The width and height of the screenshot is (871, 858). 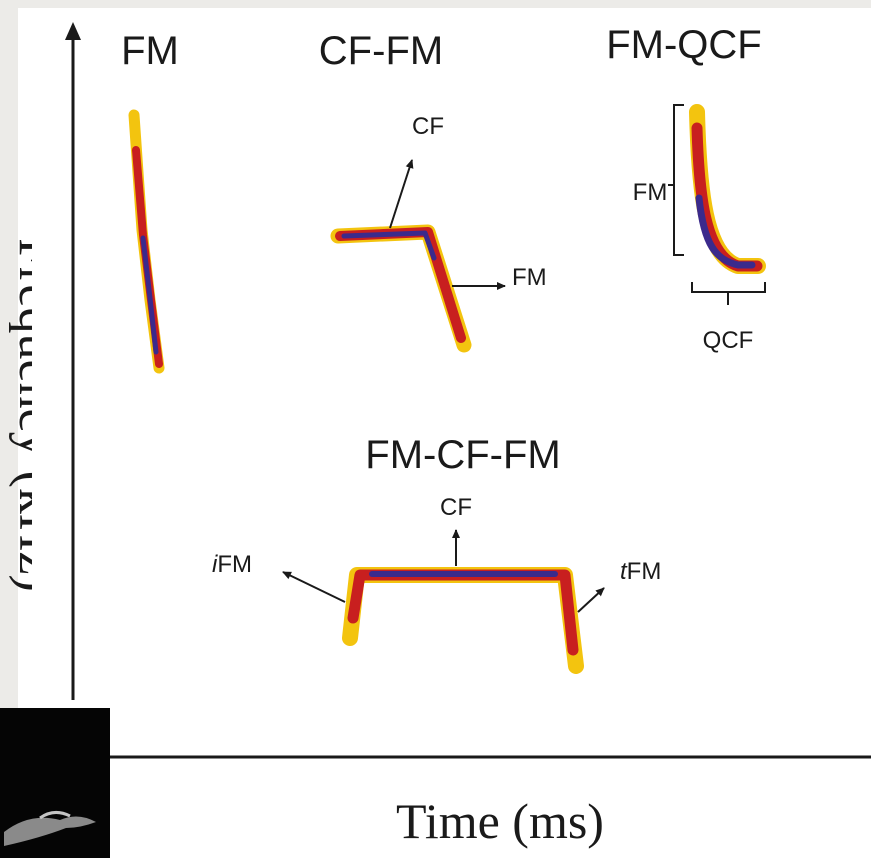 I want to click on panel-fm: FM, so click(x=150, y=201).